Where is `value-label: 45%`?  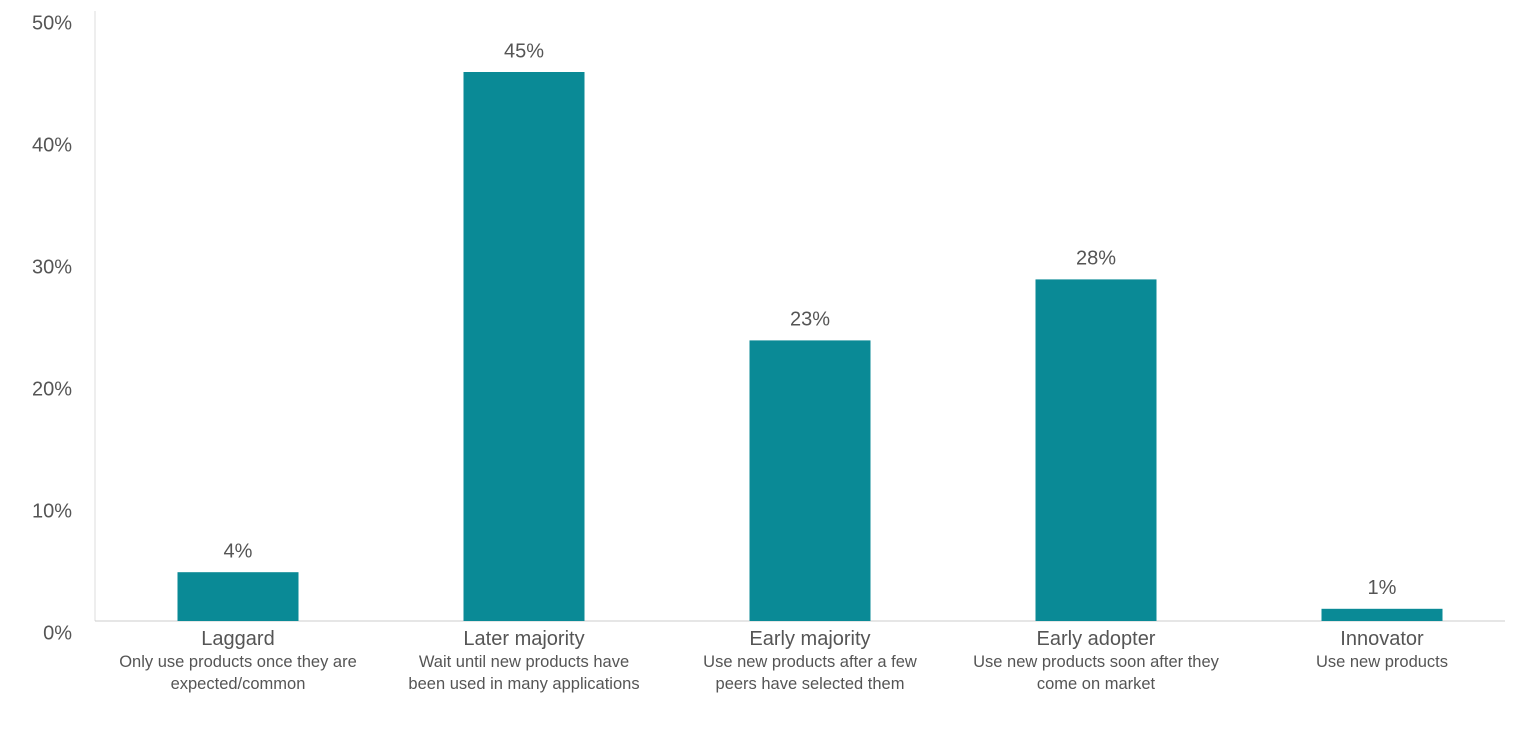
value-label: 45% is located at coordinates (524, 51).